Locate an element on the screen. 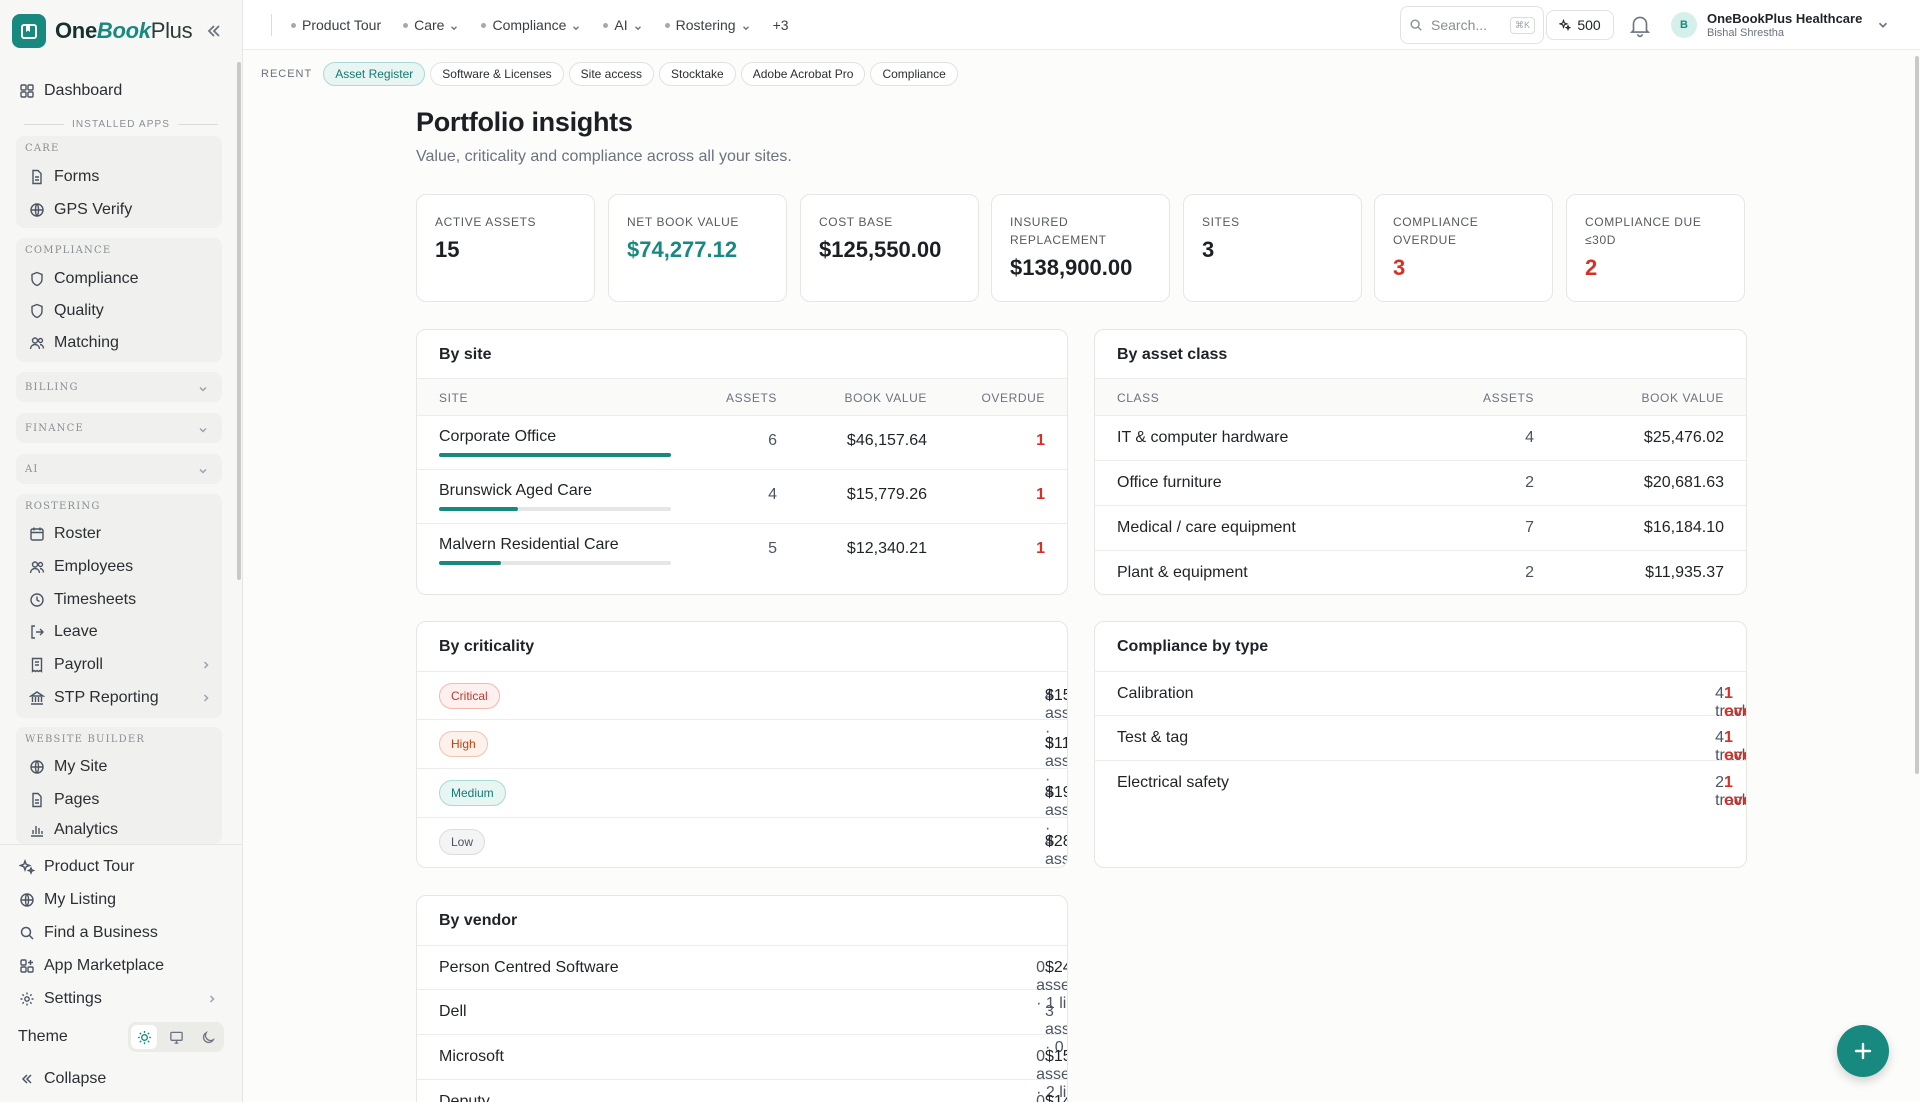  sidebar-item-pages: Pages is located at coordinates (123, 800).